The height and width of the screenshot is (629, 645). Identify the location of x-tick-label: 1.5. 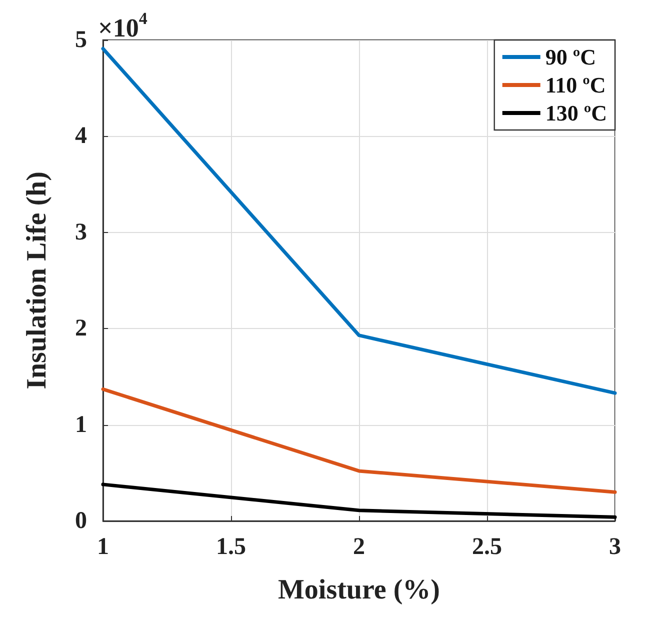
(231, 547).